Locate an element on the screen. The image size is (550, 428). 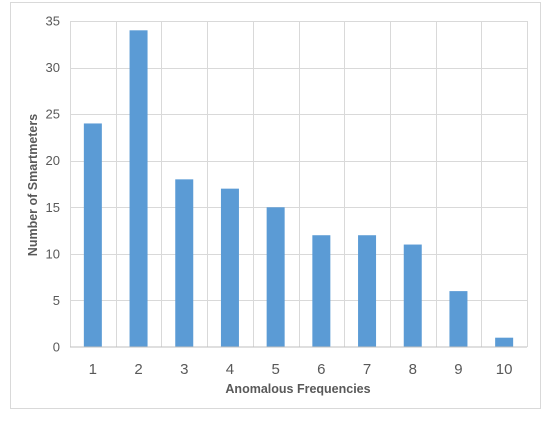
x-tick-labels: 1 2 3 4 5 6 7 8 9 10 is located at coordinates (301, 369).